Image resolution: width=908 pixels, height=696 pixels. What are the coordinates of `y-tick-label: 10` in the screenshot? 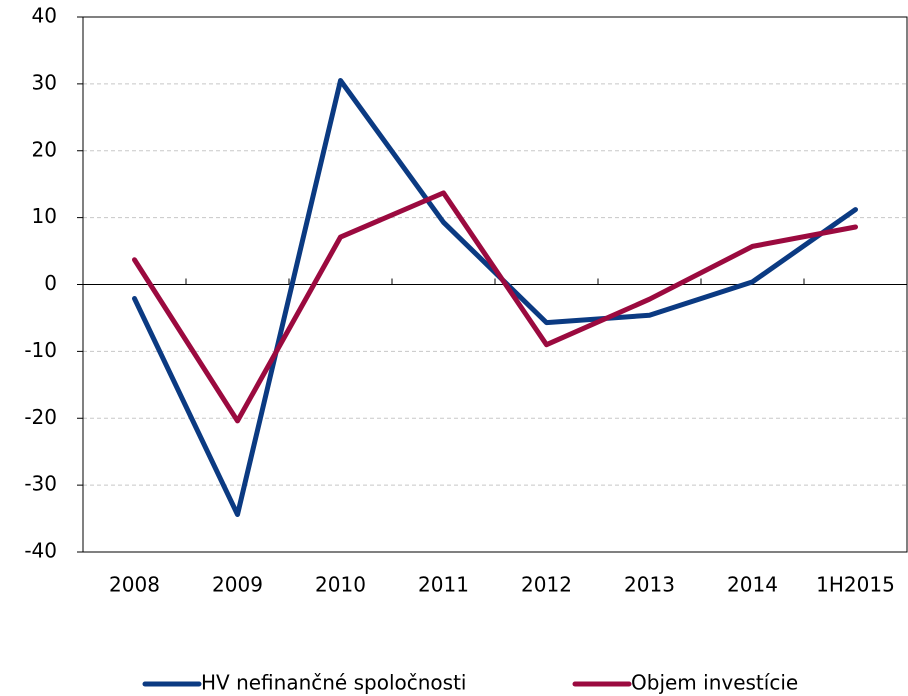 It's located at (44, 216).